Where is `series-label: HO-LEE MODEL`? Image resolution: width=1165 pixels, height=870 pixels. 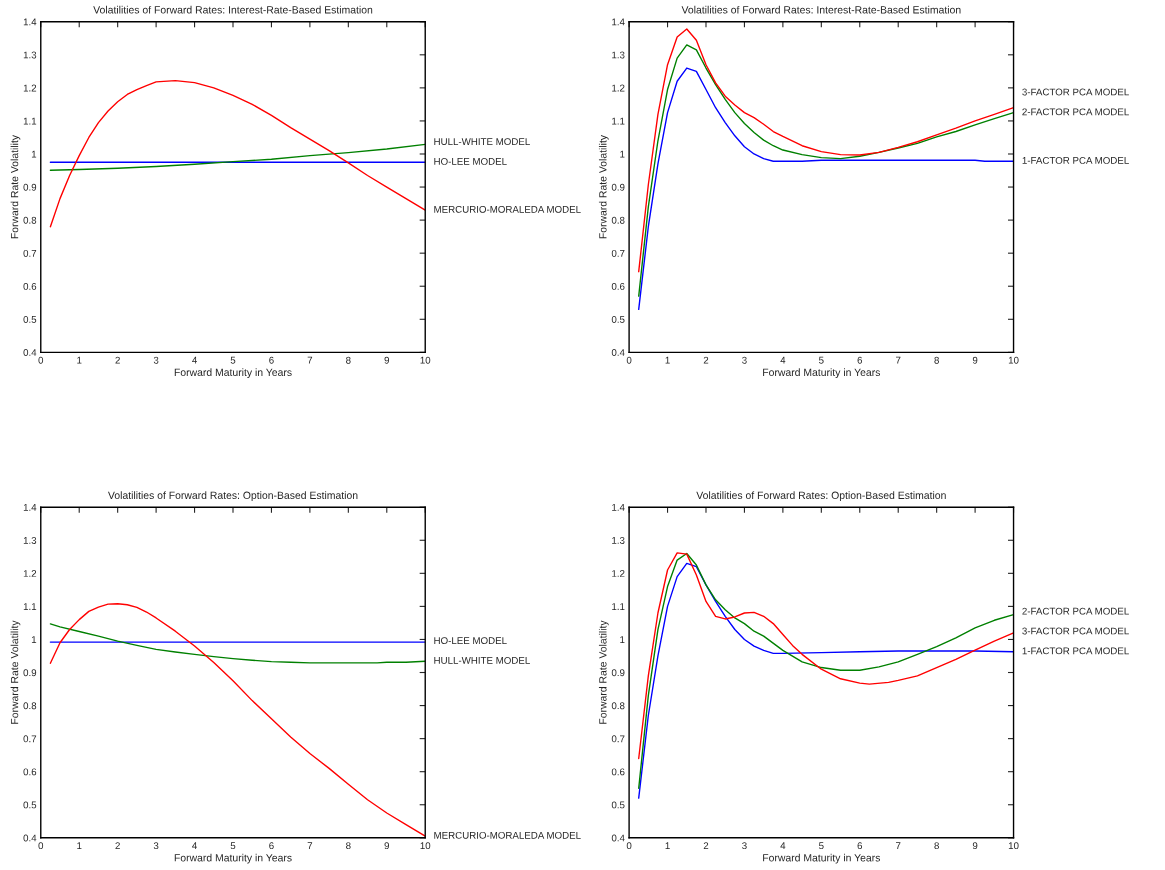 series-label: HO-LEE MODEL is located at coordinates (470, 641).